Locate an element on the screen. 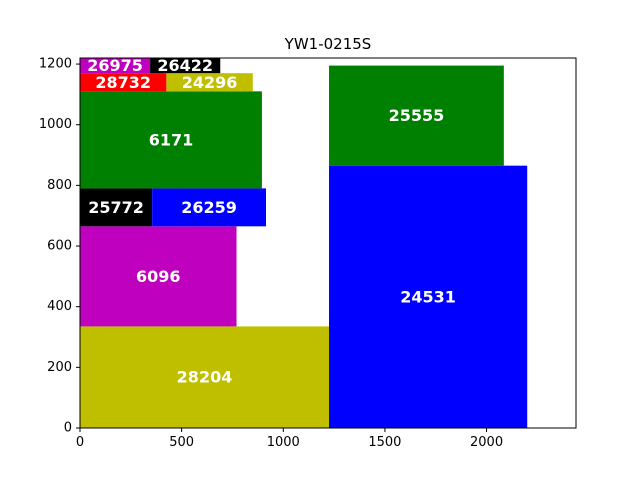  x-axis: 0 500 1000 1500 2000 is located at coordinates (289, 439).